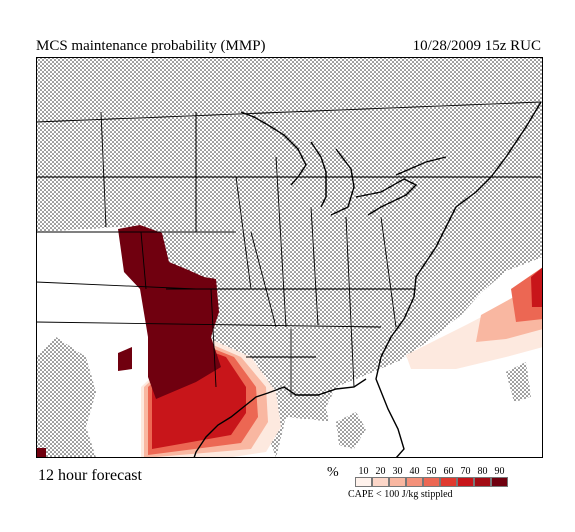 The height and width of the screenshot is (532, 575). I want to click on legend-label: 20, so click(380, 471).